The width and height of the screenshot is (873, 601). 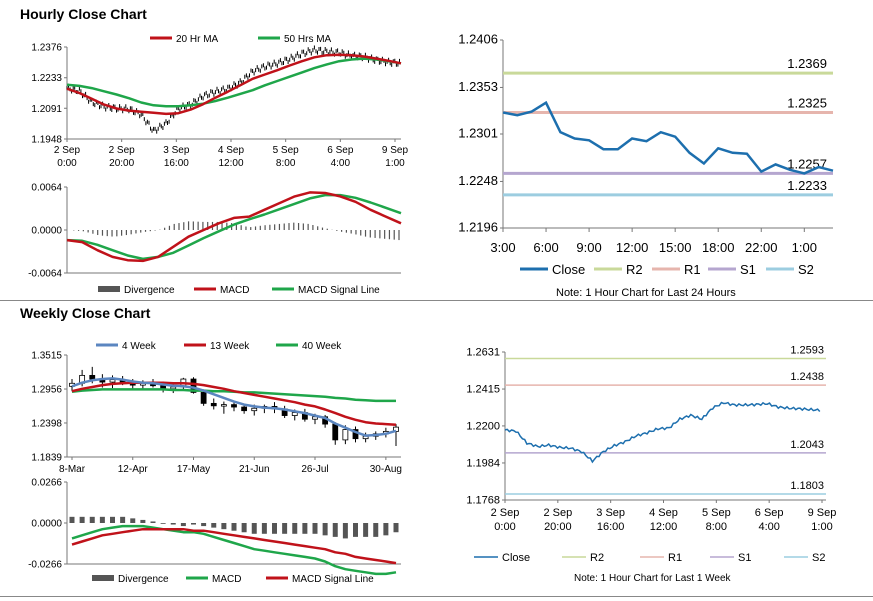 I want to click on hourly-price-xtick-label: 0:00, so click(x=67, y=163).